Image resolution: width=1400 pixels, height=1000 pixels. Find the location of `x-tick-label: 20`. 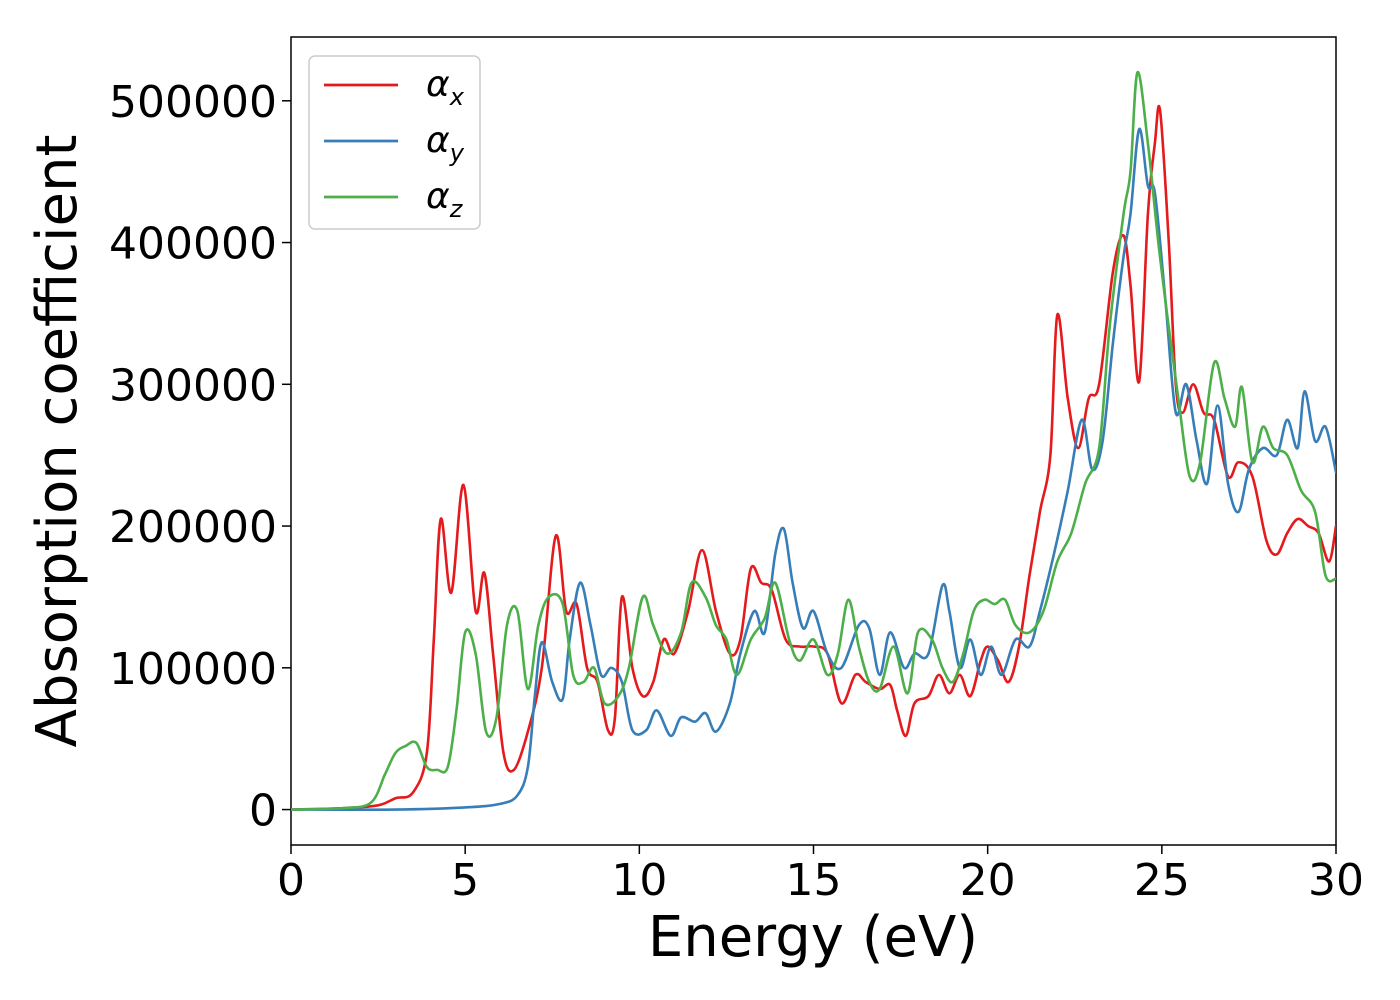

x-tick-label: 20 is located at coordinates (988, 880).